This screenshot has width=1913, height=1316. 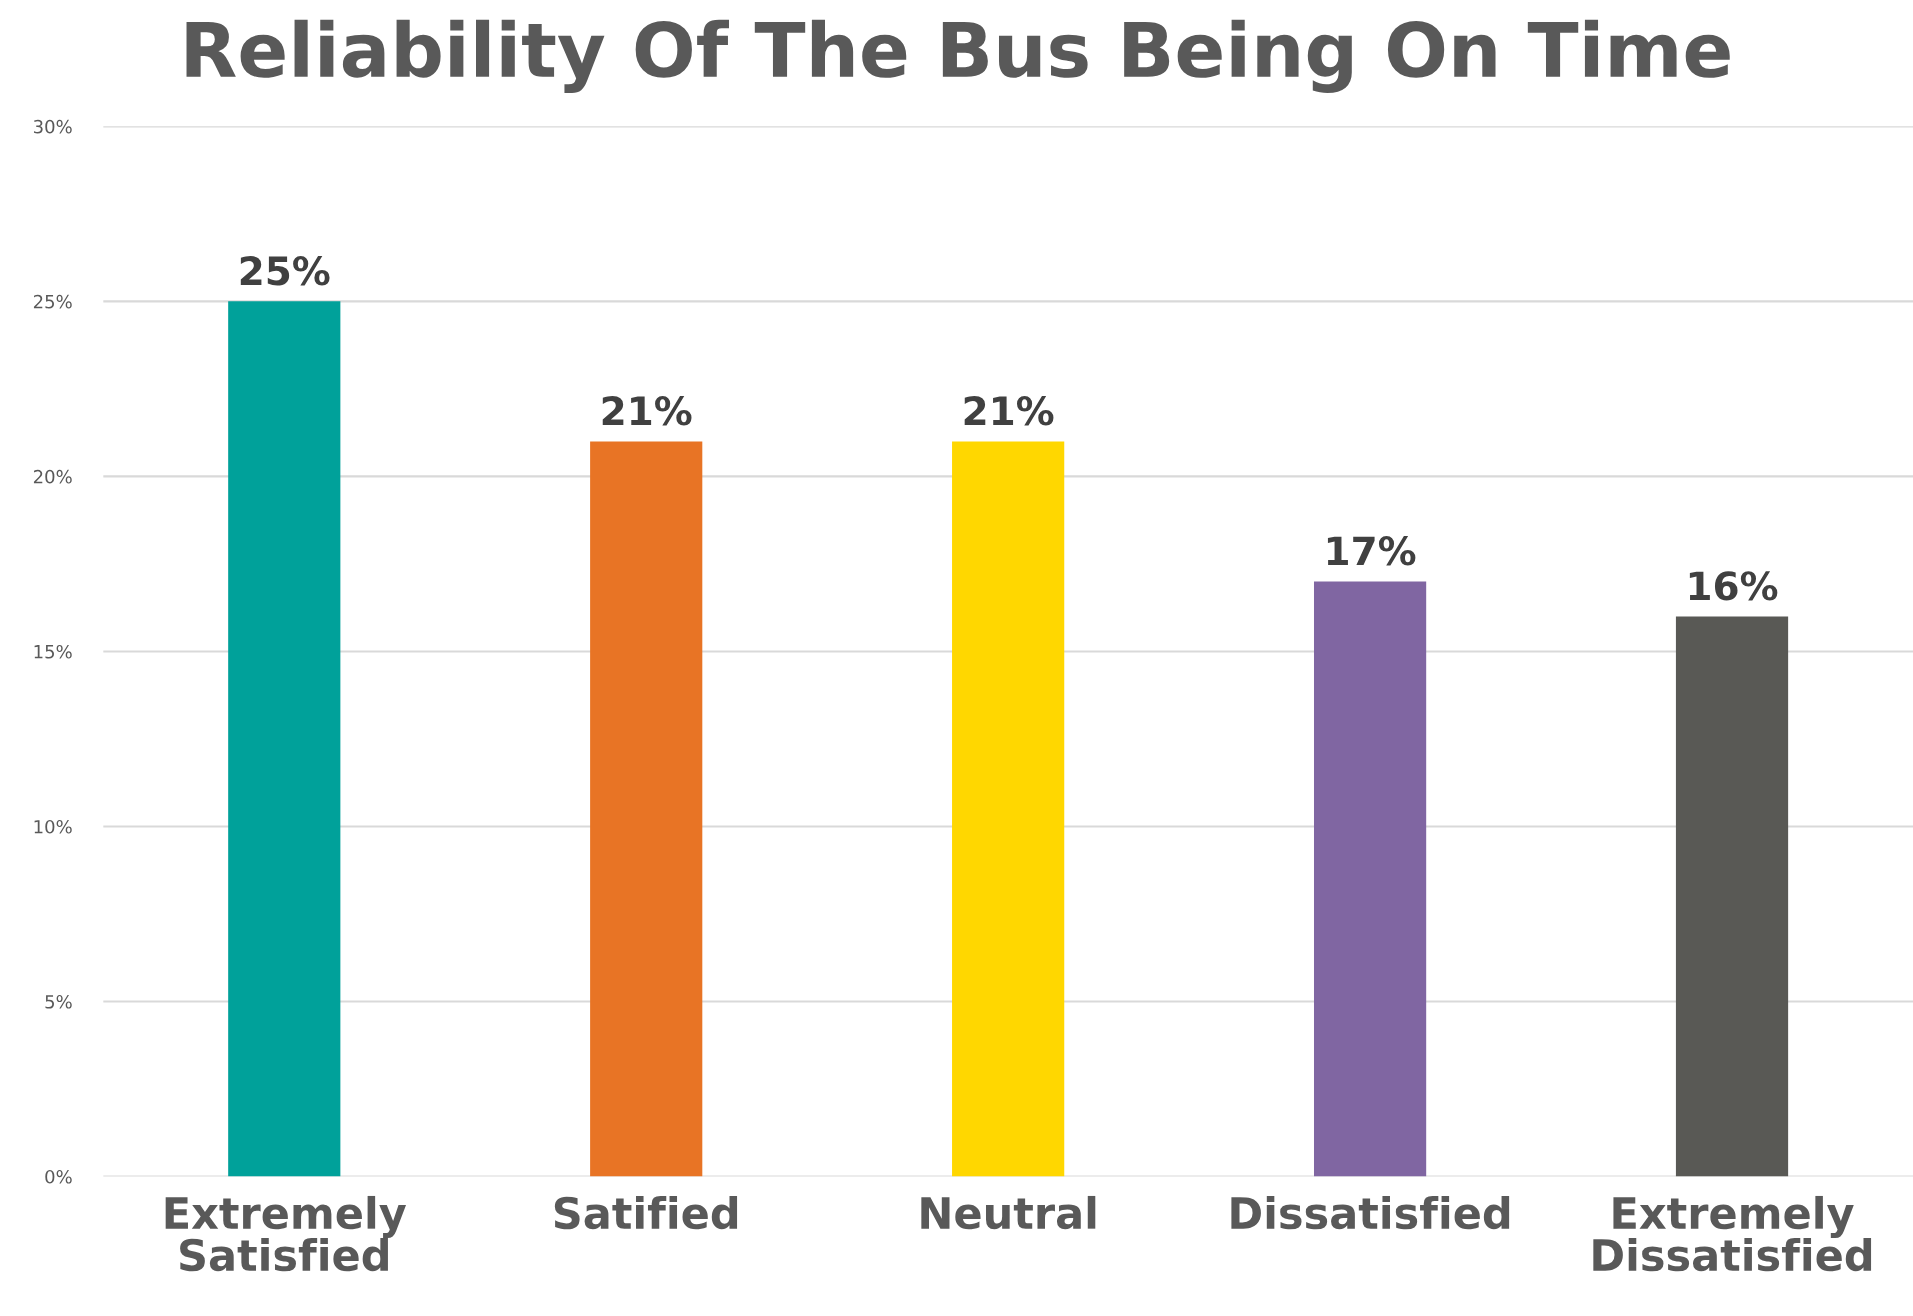 What do you see at coordinates (58, 1176) in the screenshot?
I see `y-tick-label: 0%` at bounding box center [58, 1176].